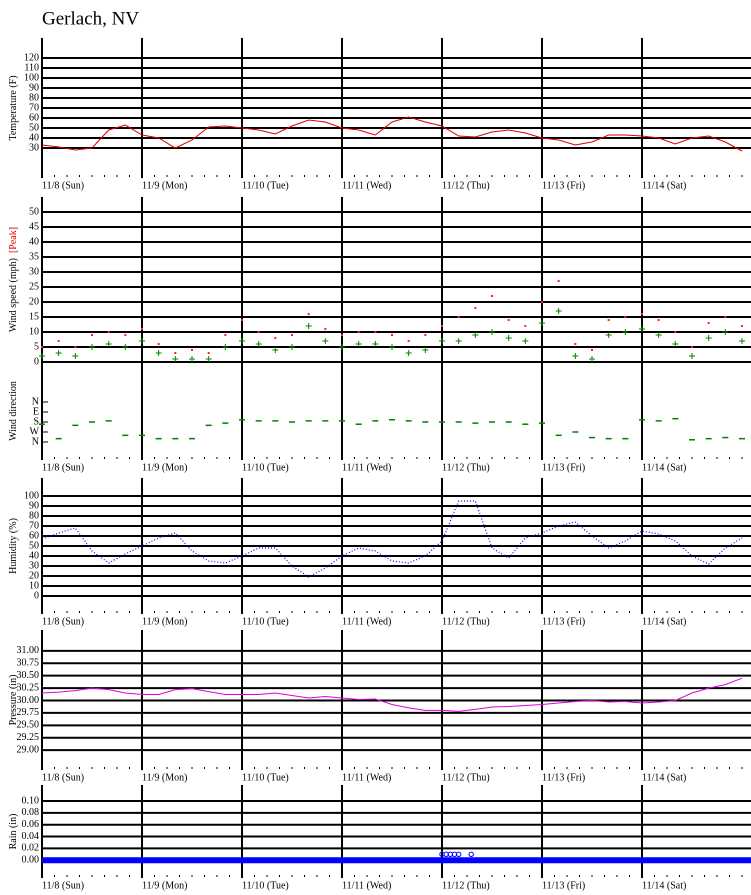  I want to click on y-tick-label: 15, so click(34, 316).